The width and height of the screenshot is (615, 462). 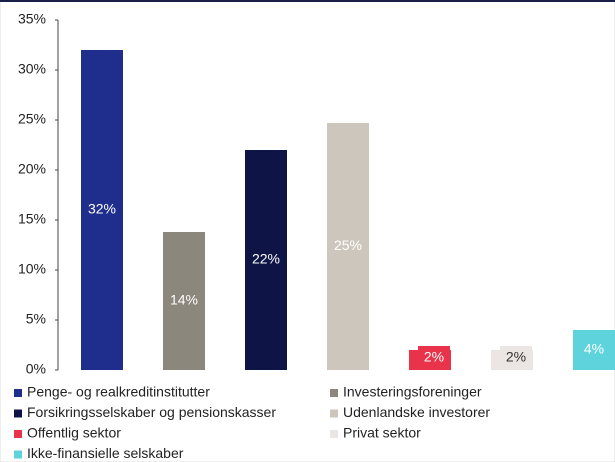 I want to click on y-tick-label: 25%, so click(x=32, y=119).